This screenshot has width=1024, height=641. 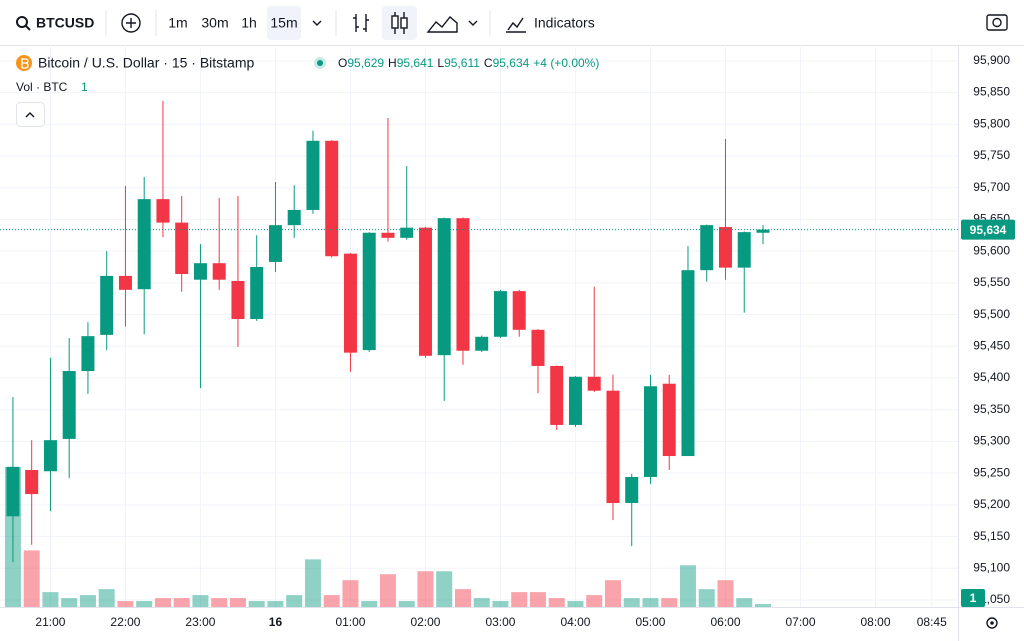 What do you see at coordinates (991, 441) in the screenshot?
I see `y-tick-label: 95,300` at bounding box center [991, 441].